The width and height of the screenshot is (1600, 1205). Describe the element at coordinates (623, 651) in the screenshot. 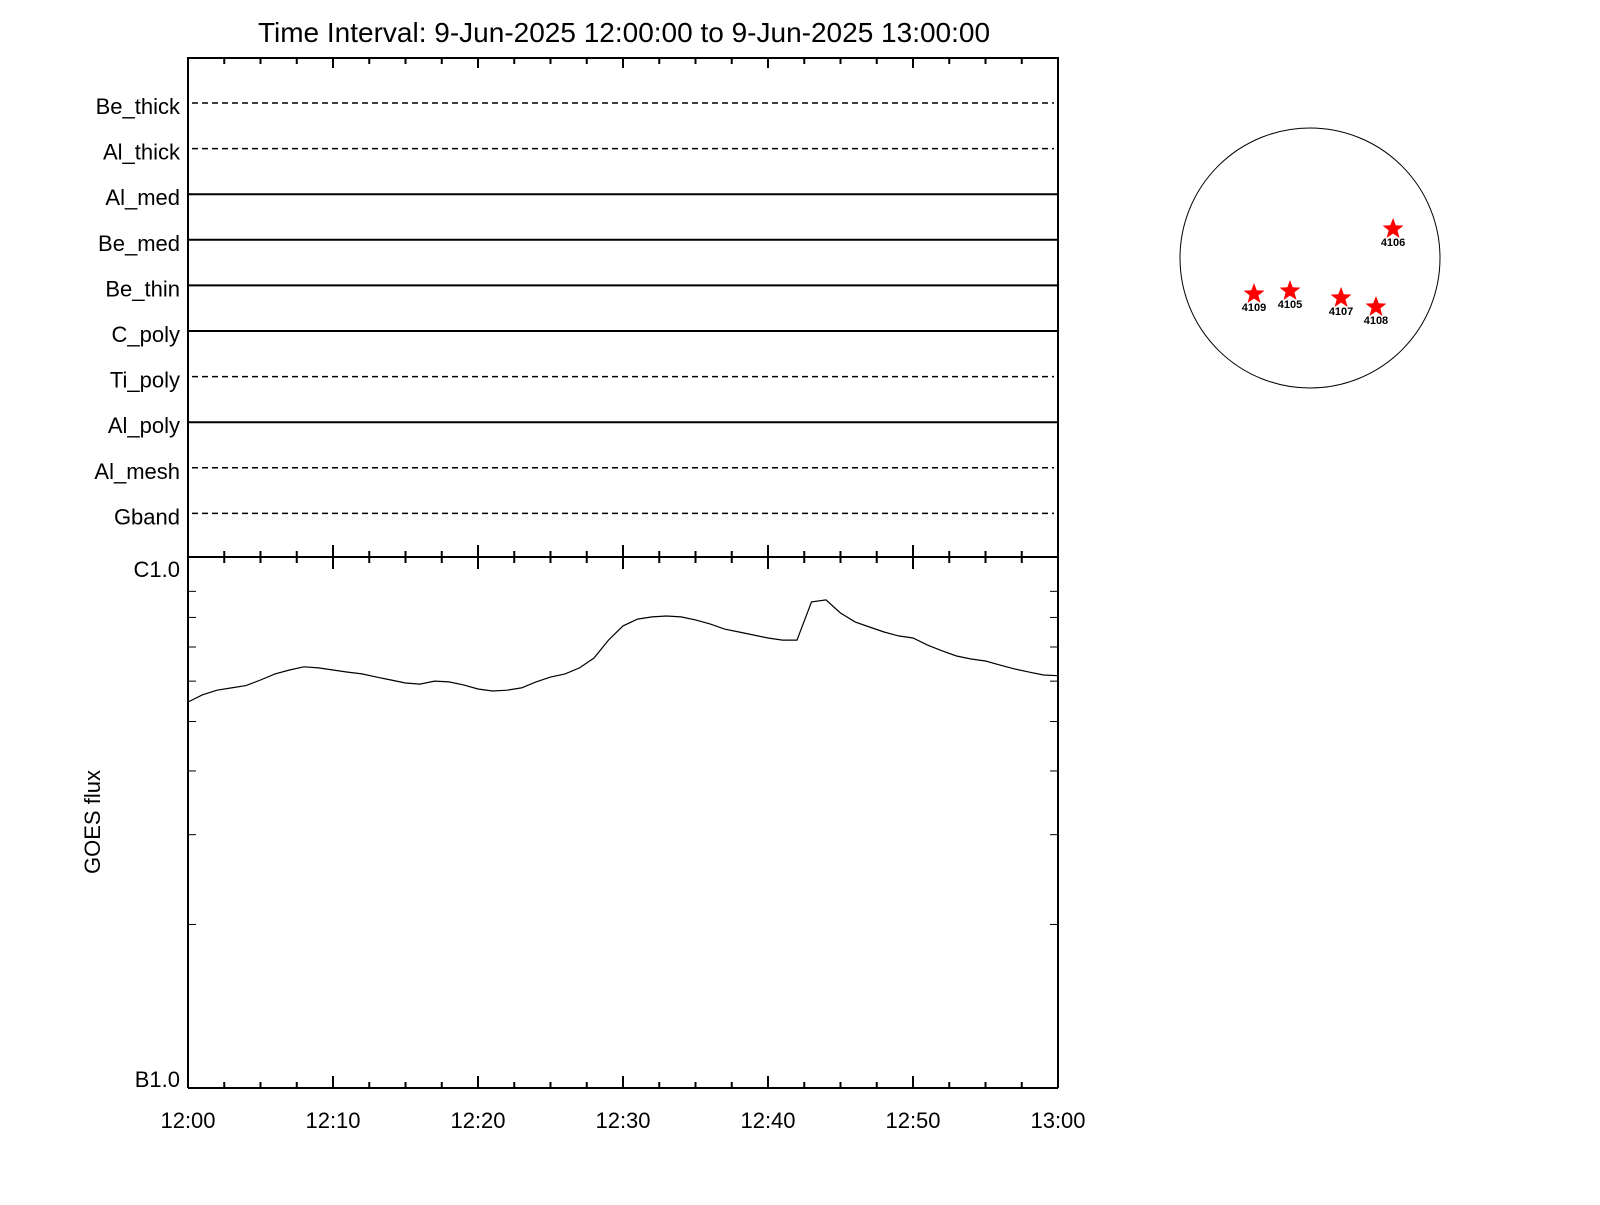

I see `goes-flux-line` at that location.